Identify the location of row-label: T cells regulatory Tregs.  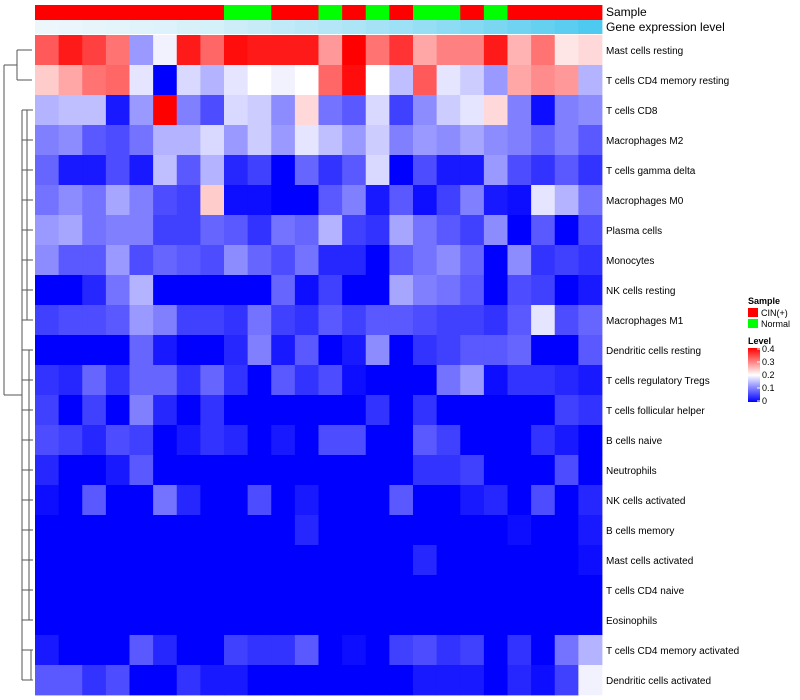
(658, 381).